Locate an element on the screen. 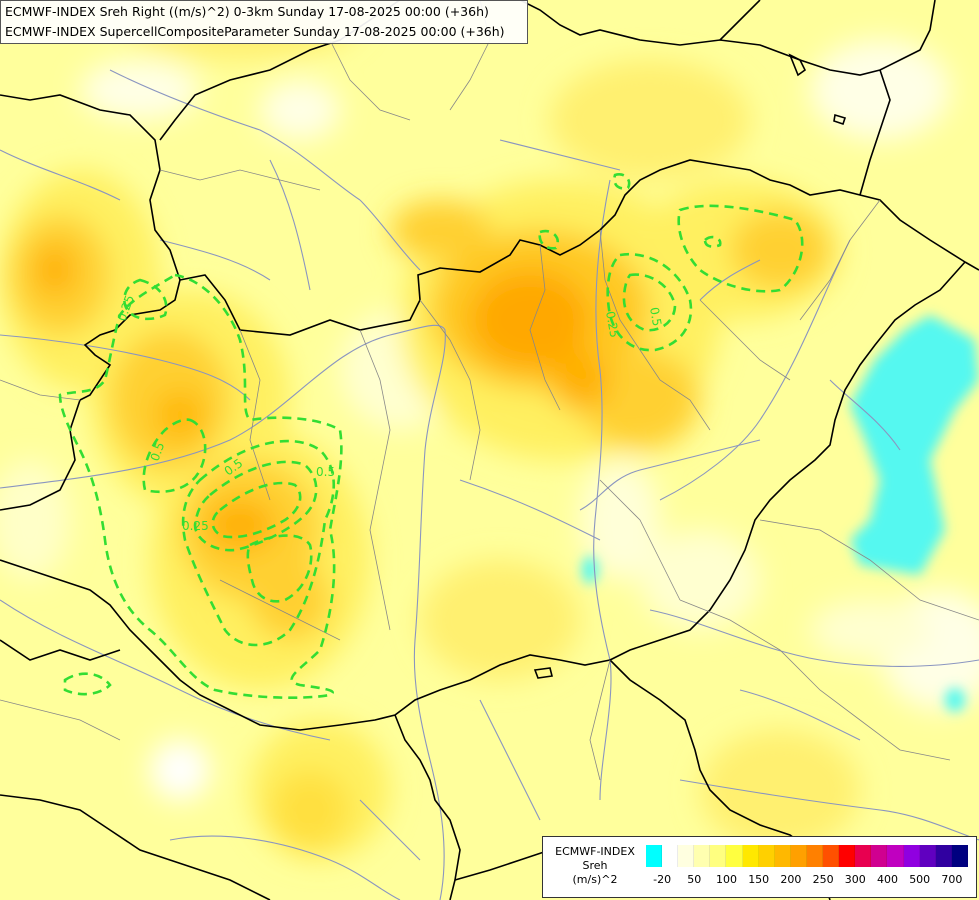 The image size is (979, 900). legend-tick-label: 50 is located at coordinates (694, 879).